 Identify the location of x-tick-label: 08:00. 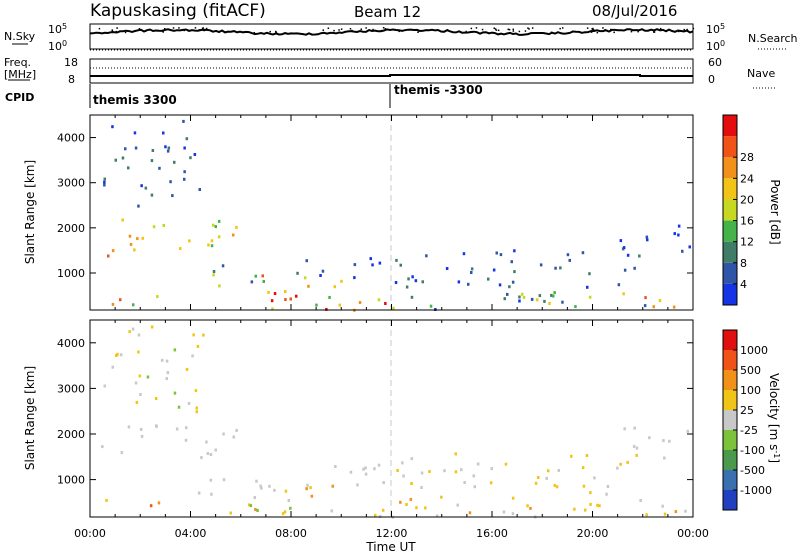
(291, 533).